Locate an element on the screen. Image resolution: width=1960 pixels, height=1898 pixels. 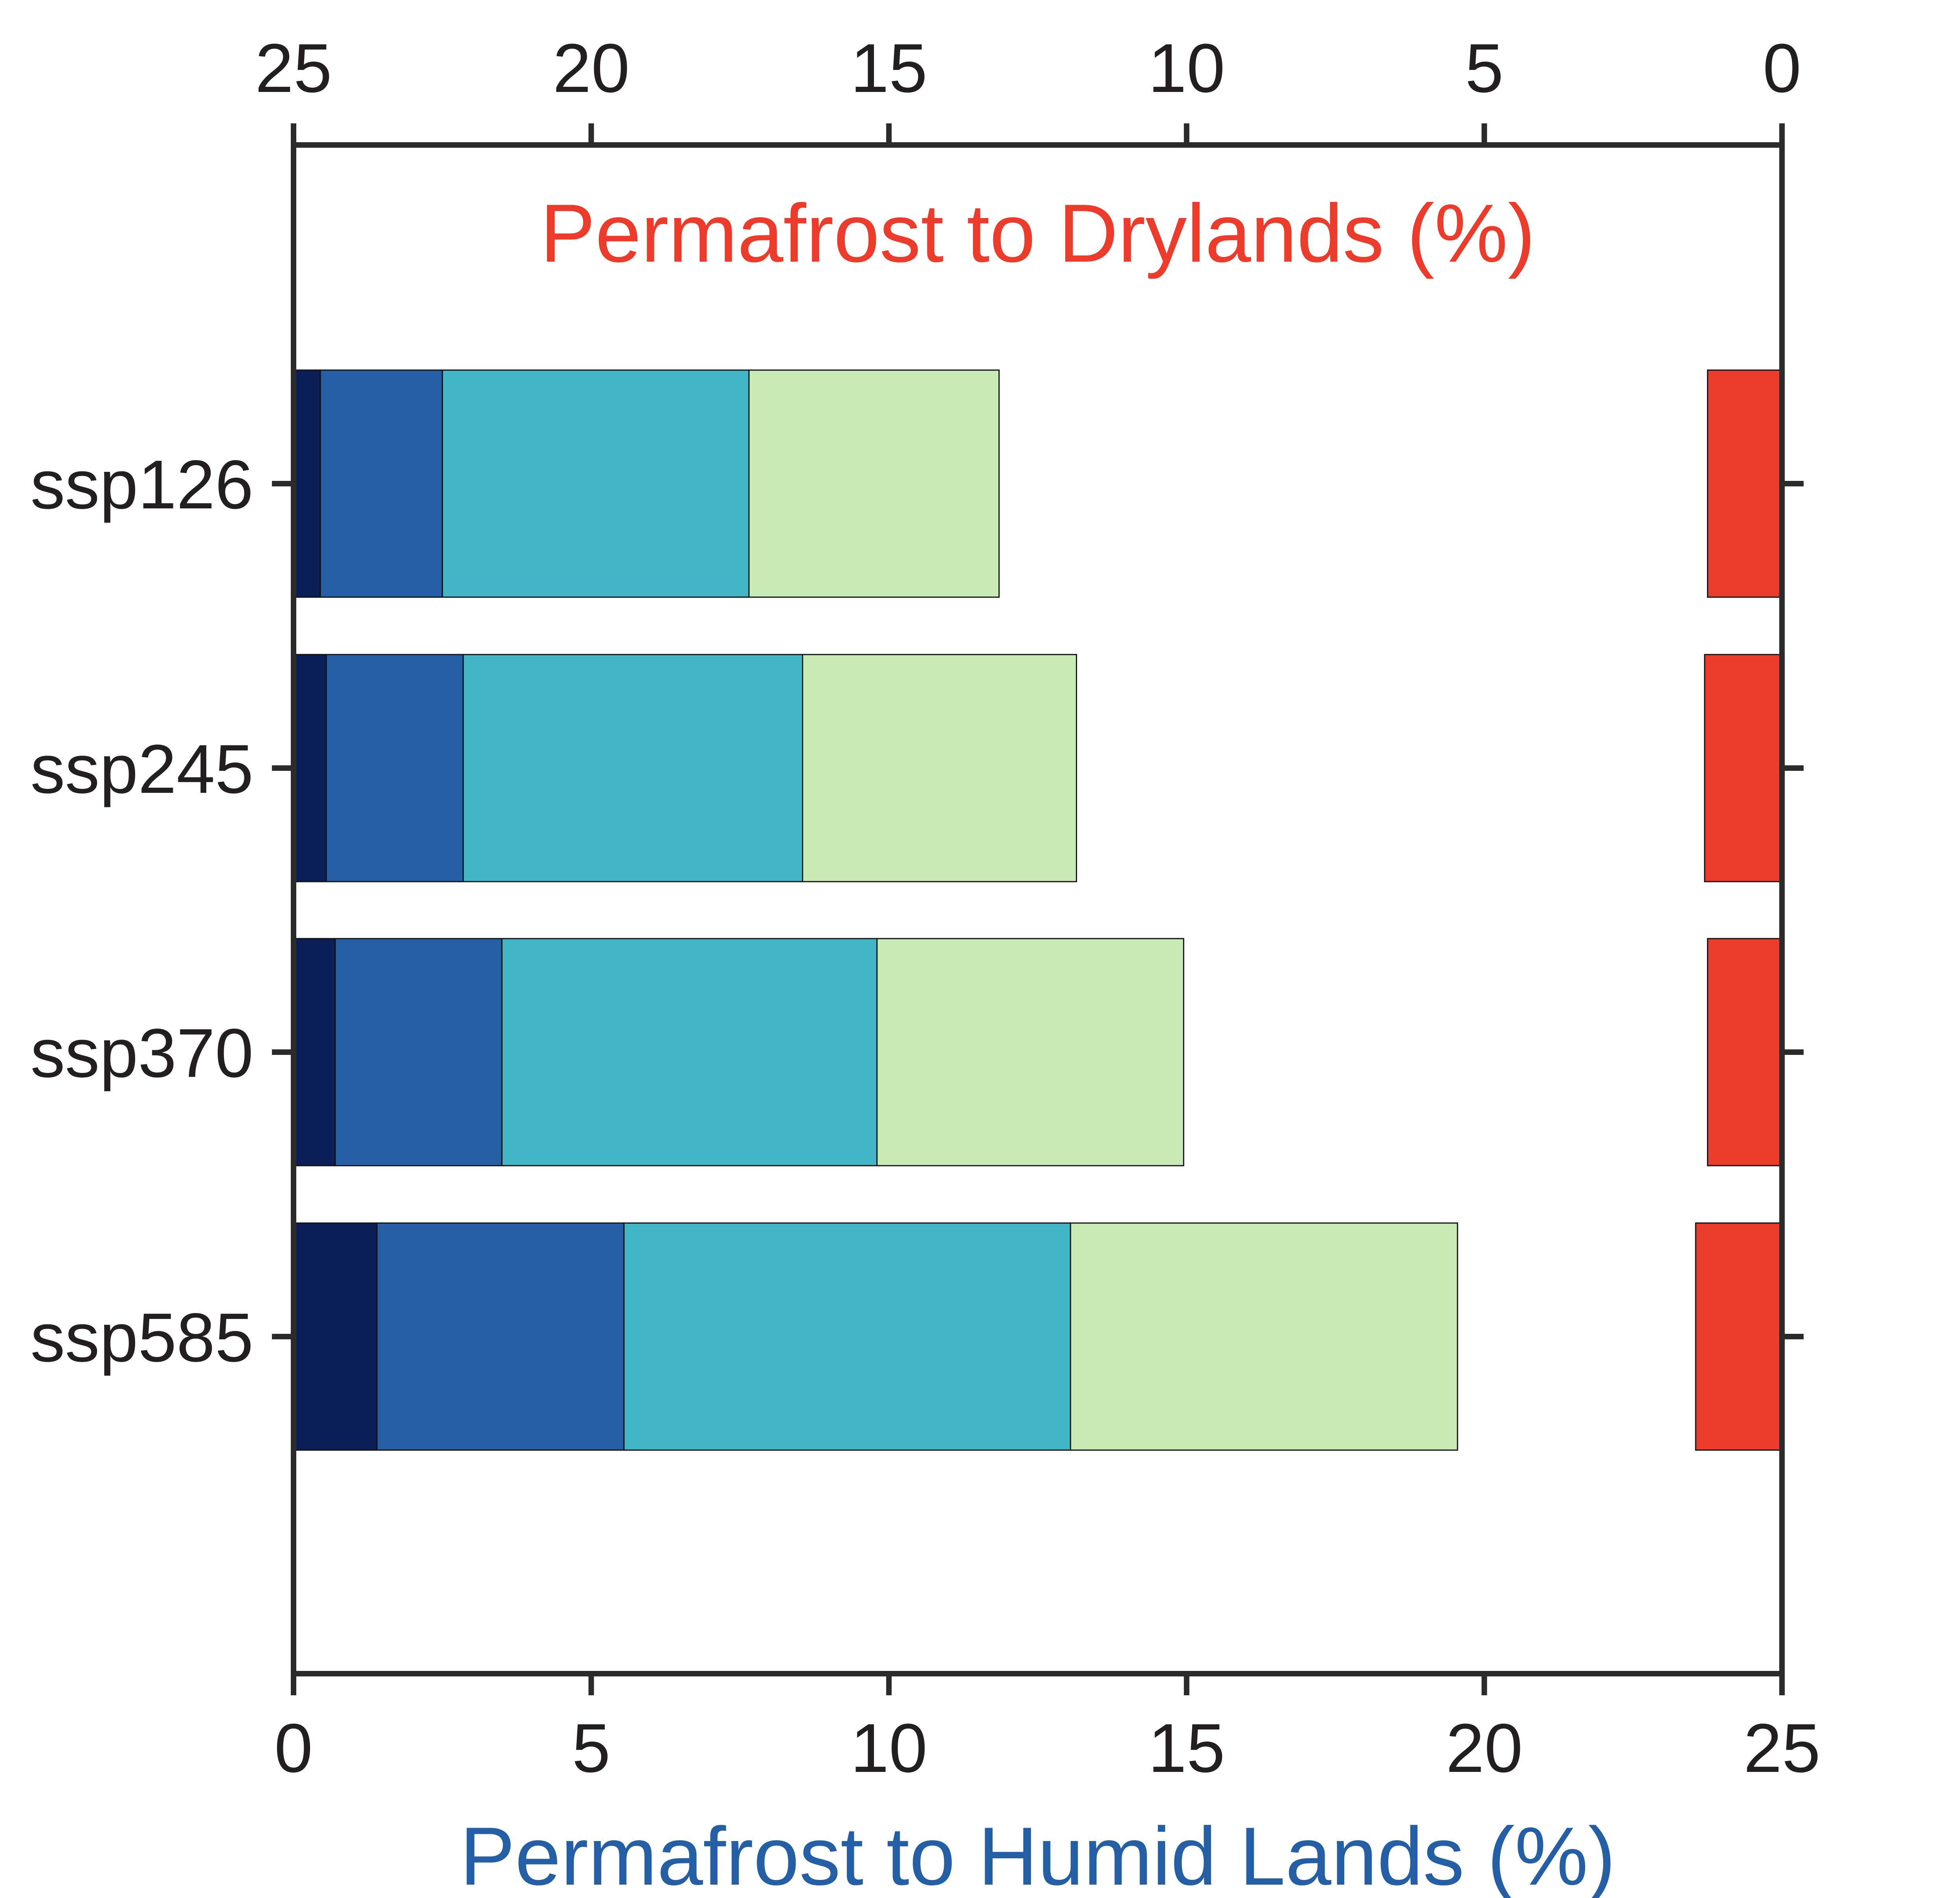
drylands-bar-ssp370 is located at coordinates (1745, 1052).